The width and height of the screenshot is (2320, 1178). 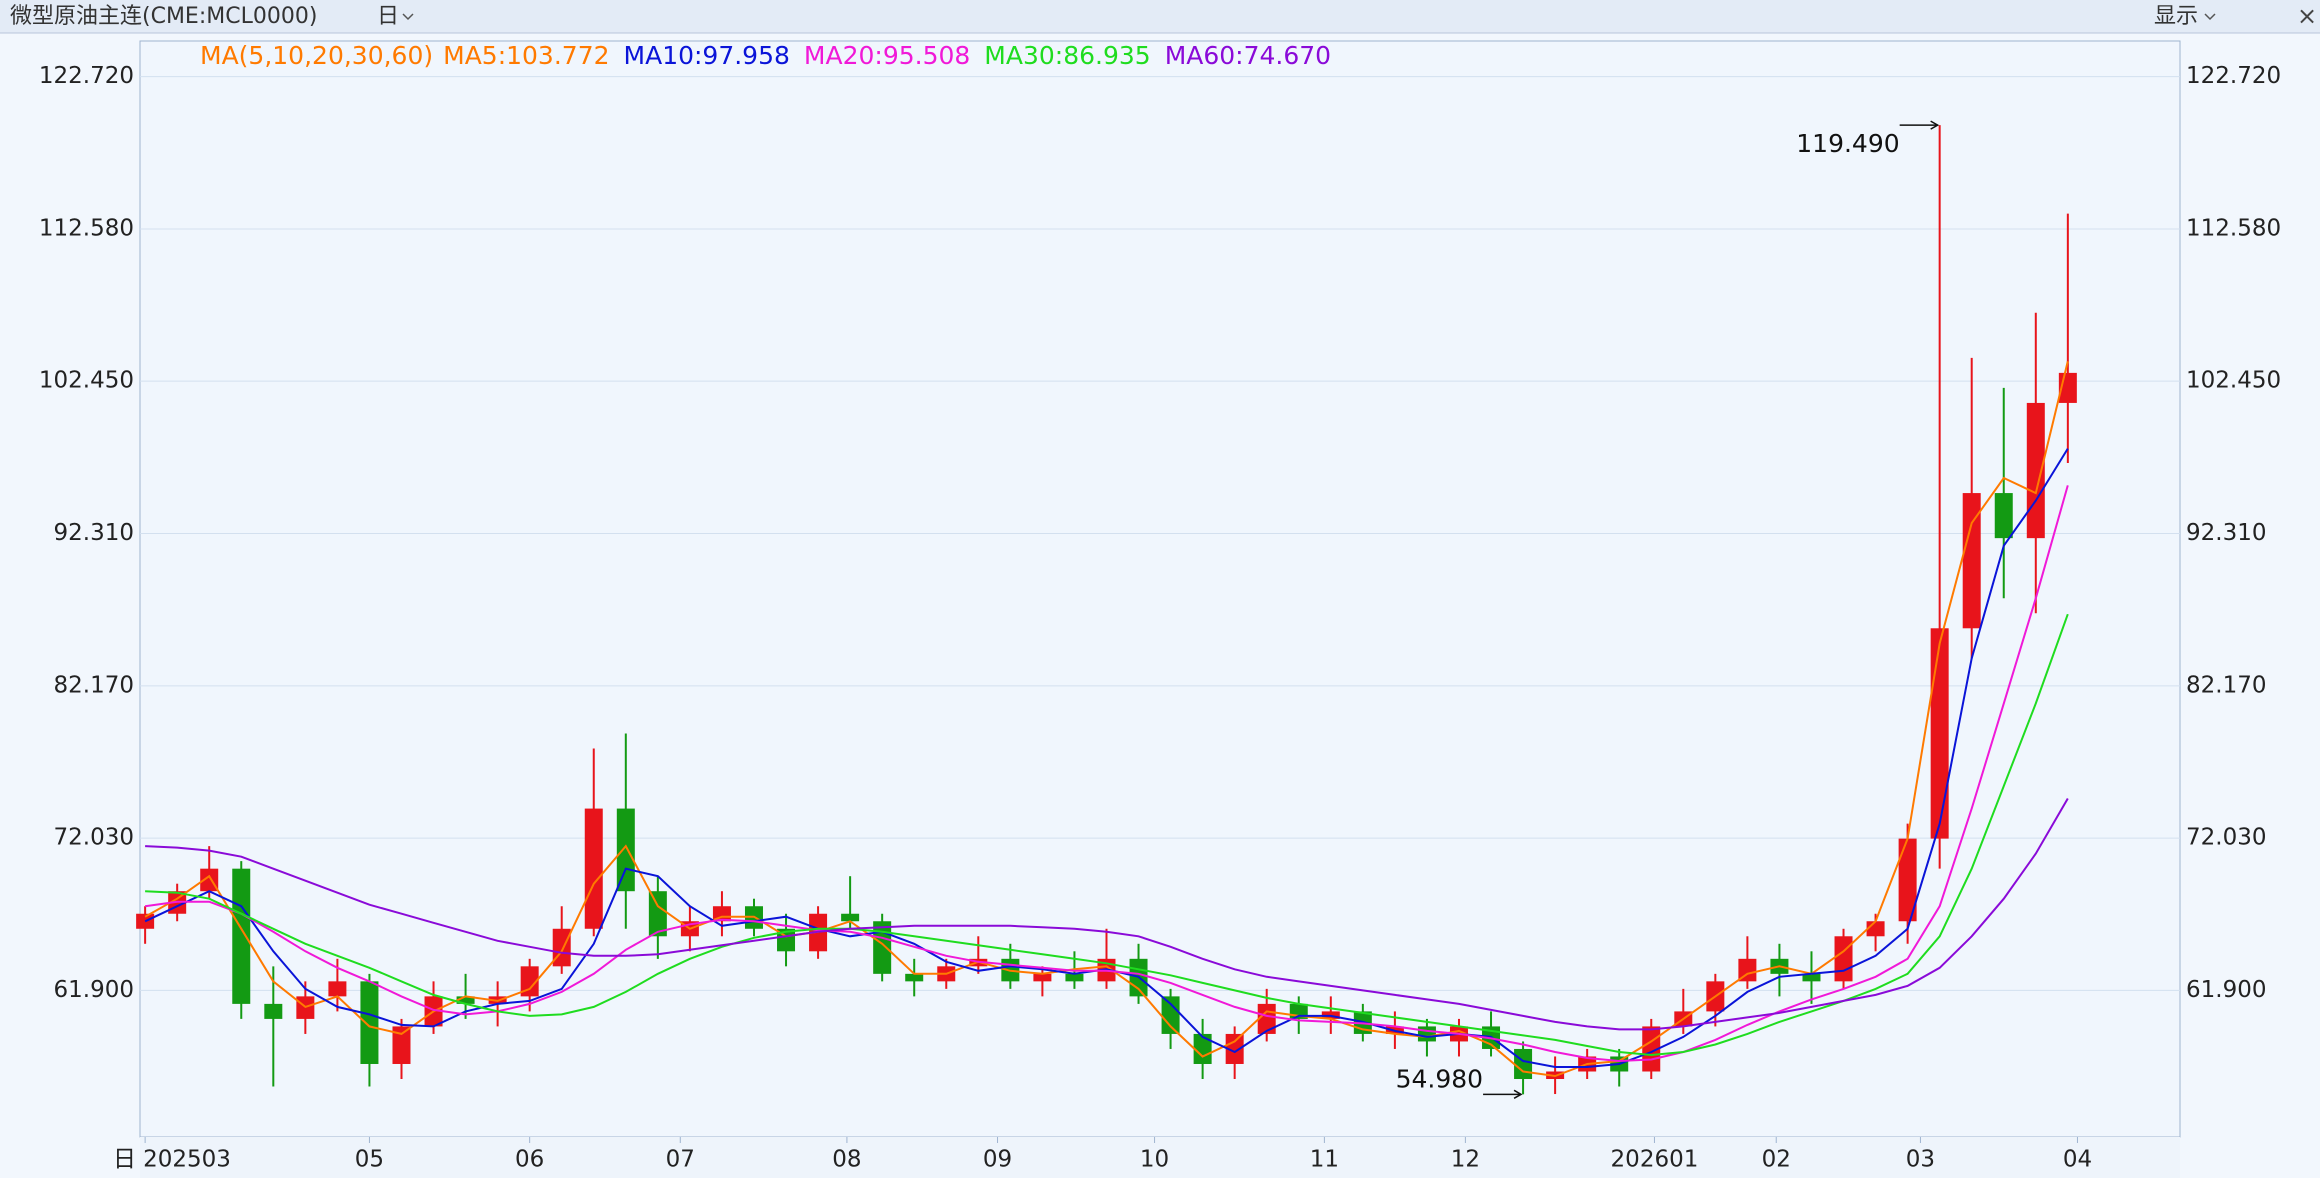 What do you see at coordinates (1920, 1160) in the screenshot?
I see `x-tick-label: 03` at bounding box center [1920, 1160].